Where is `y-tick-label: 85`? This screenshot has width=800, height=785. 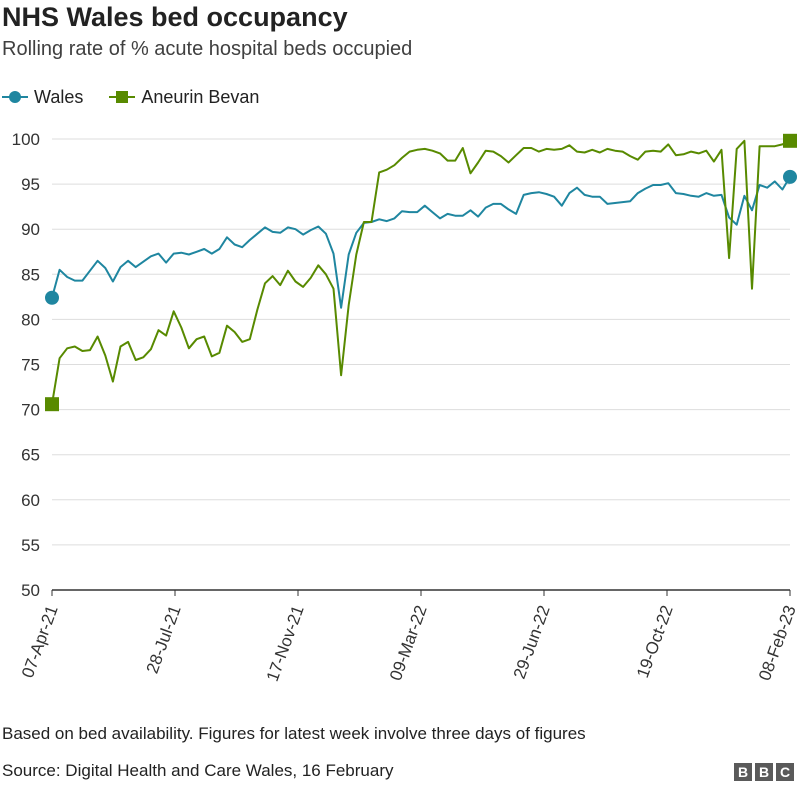
y-tick-label: 85 is located at coordinates (30, 274).